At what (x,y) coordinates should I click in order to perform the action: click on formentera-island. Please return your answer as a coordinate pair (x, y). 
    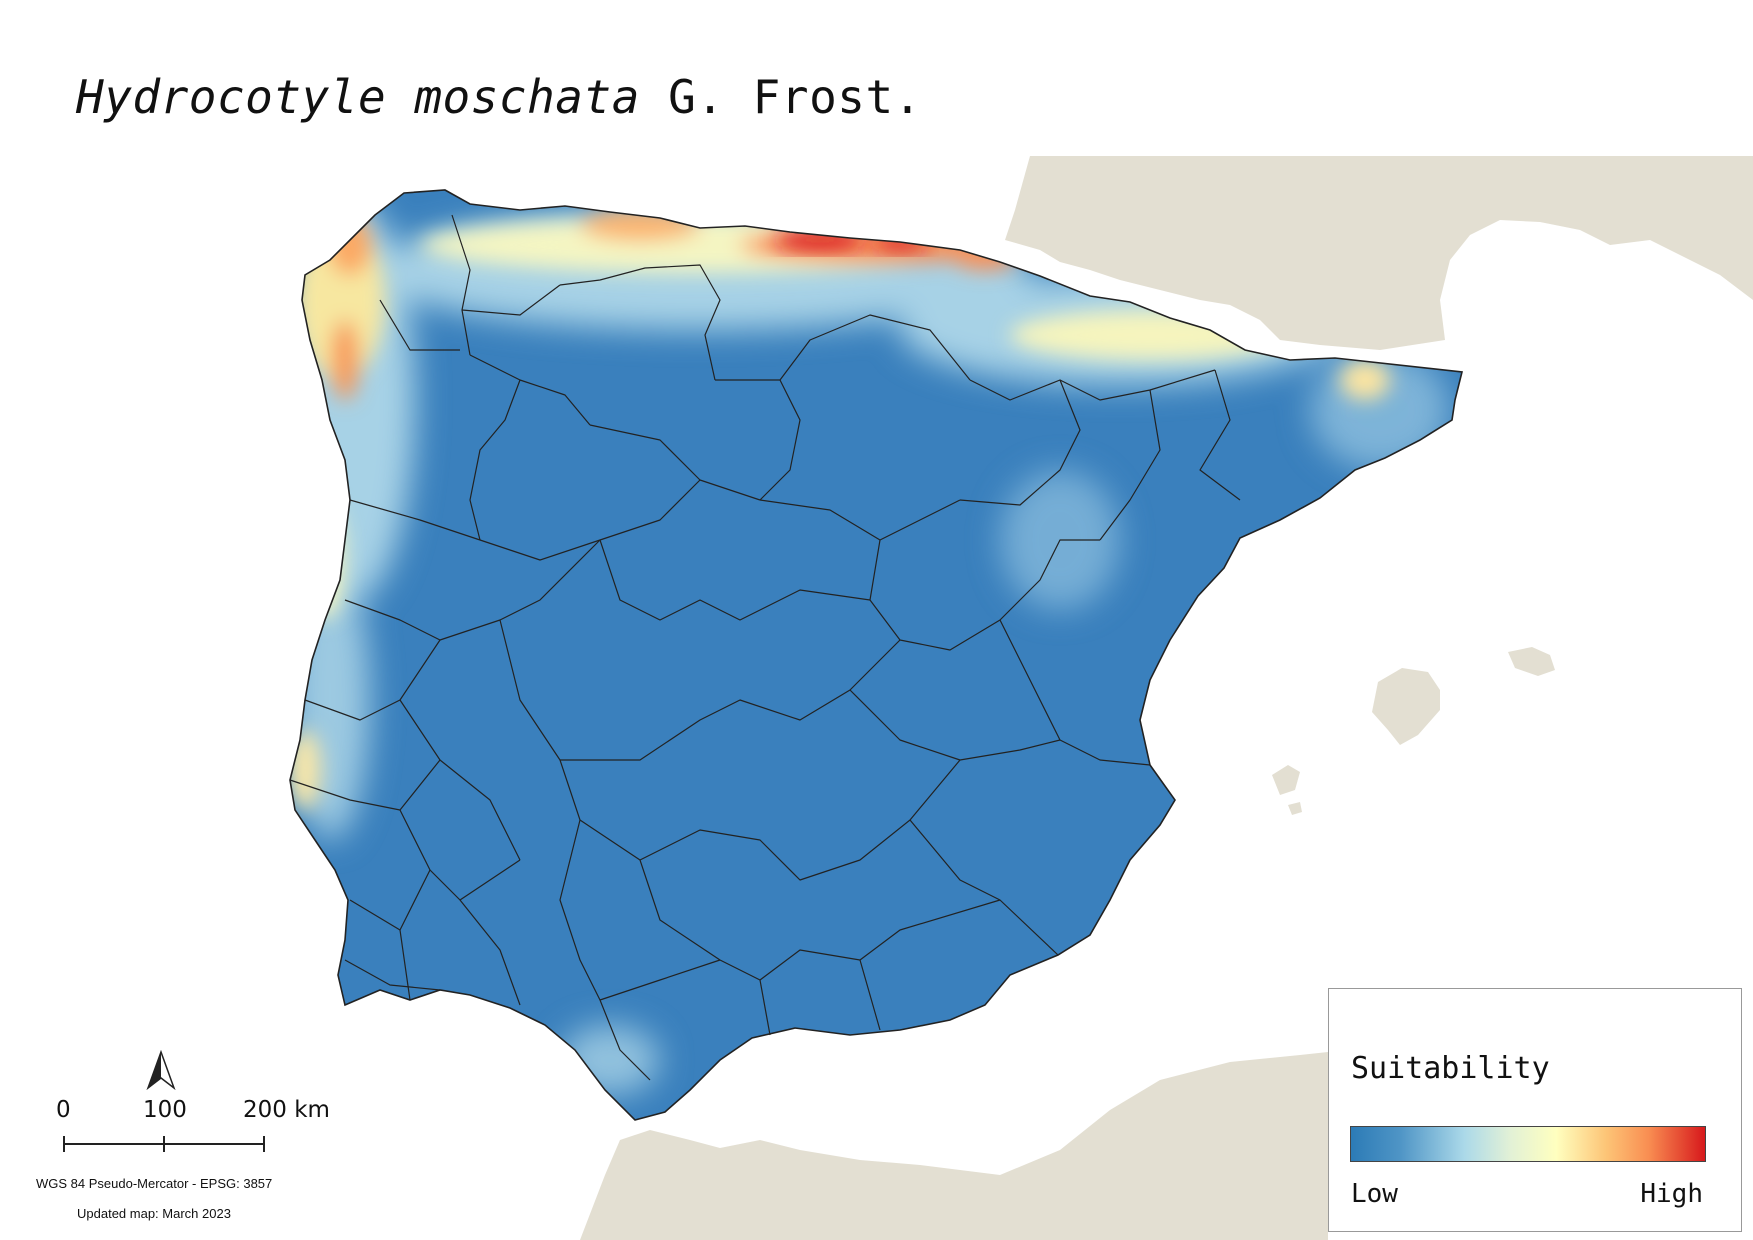
    Looking at the image, I should click on (1295, 808).